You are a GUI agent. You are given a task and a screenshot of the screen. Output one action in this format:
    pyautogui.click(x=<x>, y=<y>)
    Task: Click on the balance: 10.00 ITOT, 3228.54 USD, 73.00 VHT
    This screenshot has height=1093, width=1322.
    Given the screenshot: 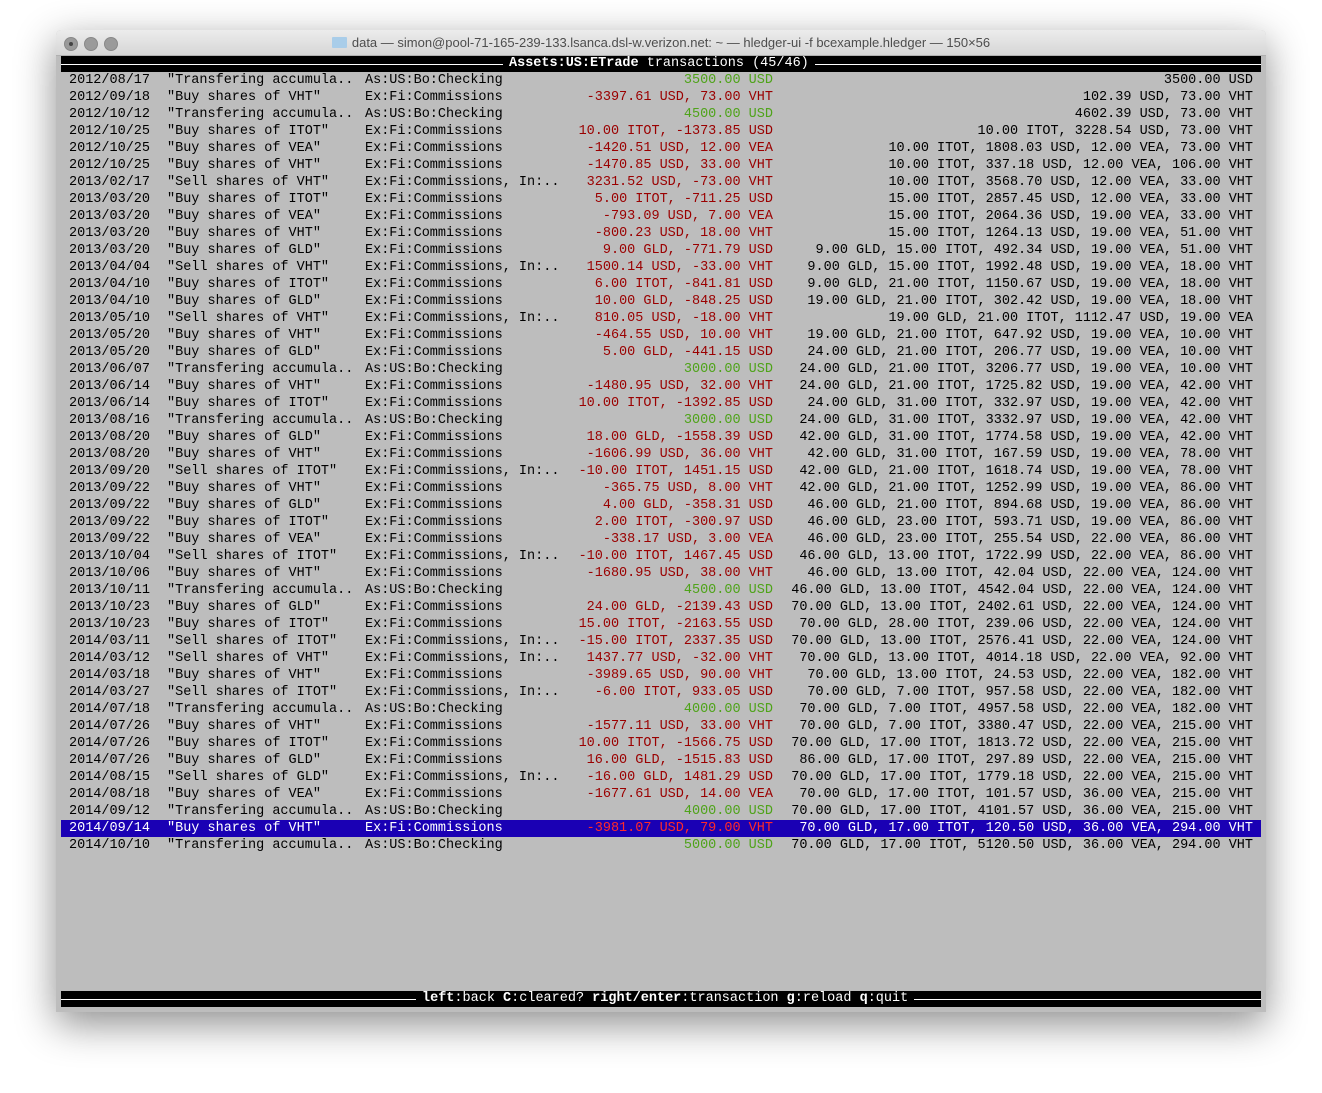 What is the action you would take?
    pyautogui.click(x=1115, y=131)
    